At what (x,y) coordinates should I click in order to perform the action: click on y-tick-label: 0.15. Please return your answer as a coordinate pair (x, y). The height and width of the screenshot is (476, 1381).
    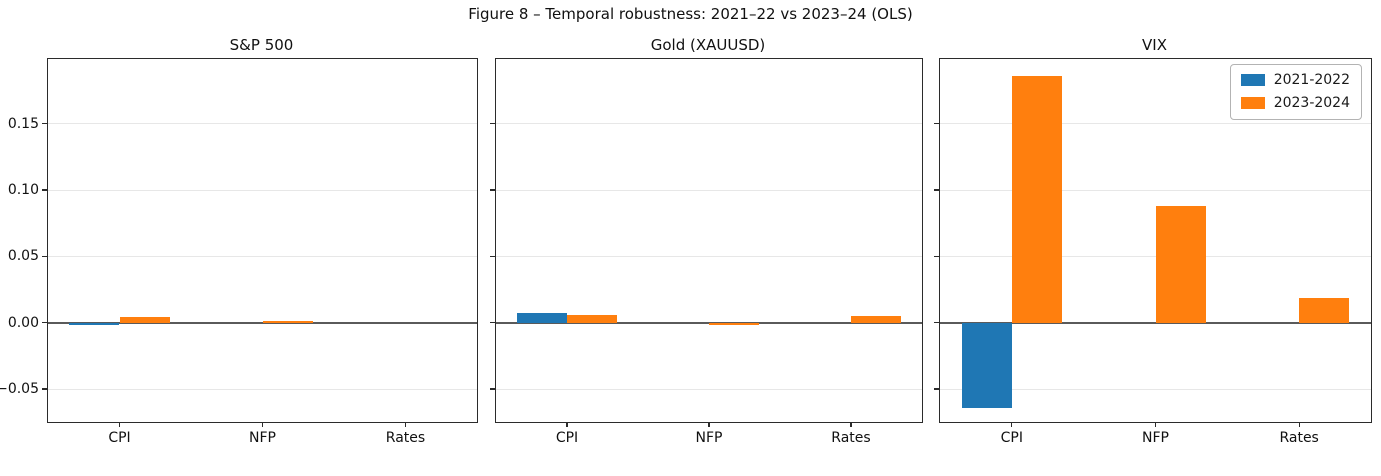
    Looking at the image, I should click on (23, 123).